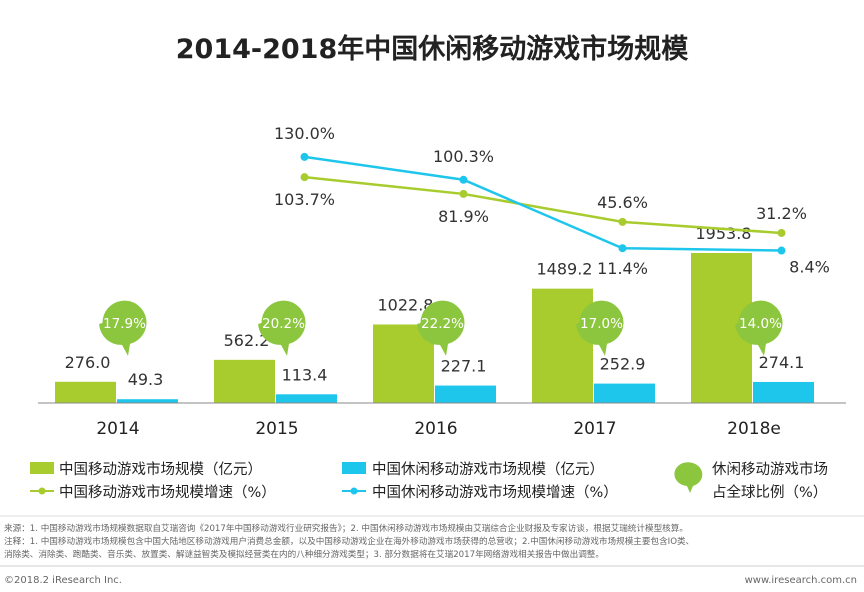  I want to click on legend-marker-line-green, so click(42, 491).